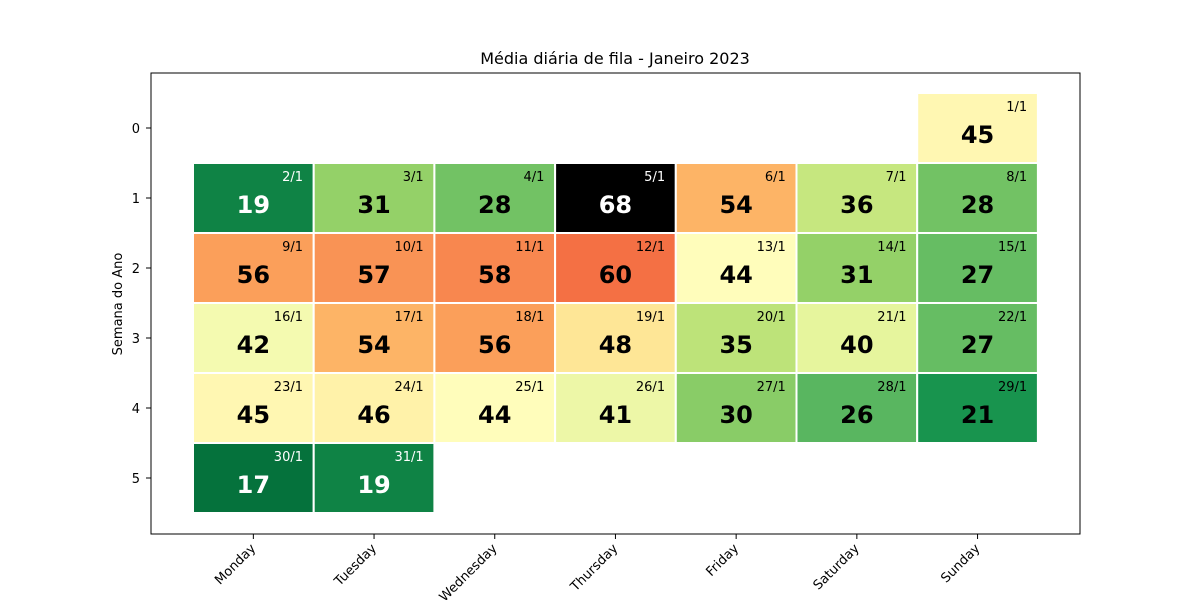 This screenshot has width=1200, height=600. What do you see at coordinates (469, 570) in the screenshot?
I see `x-tick-label: Wednesday` at bounding box center [469, 570].